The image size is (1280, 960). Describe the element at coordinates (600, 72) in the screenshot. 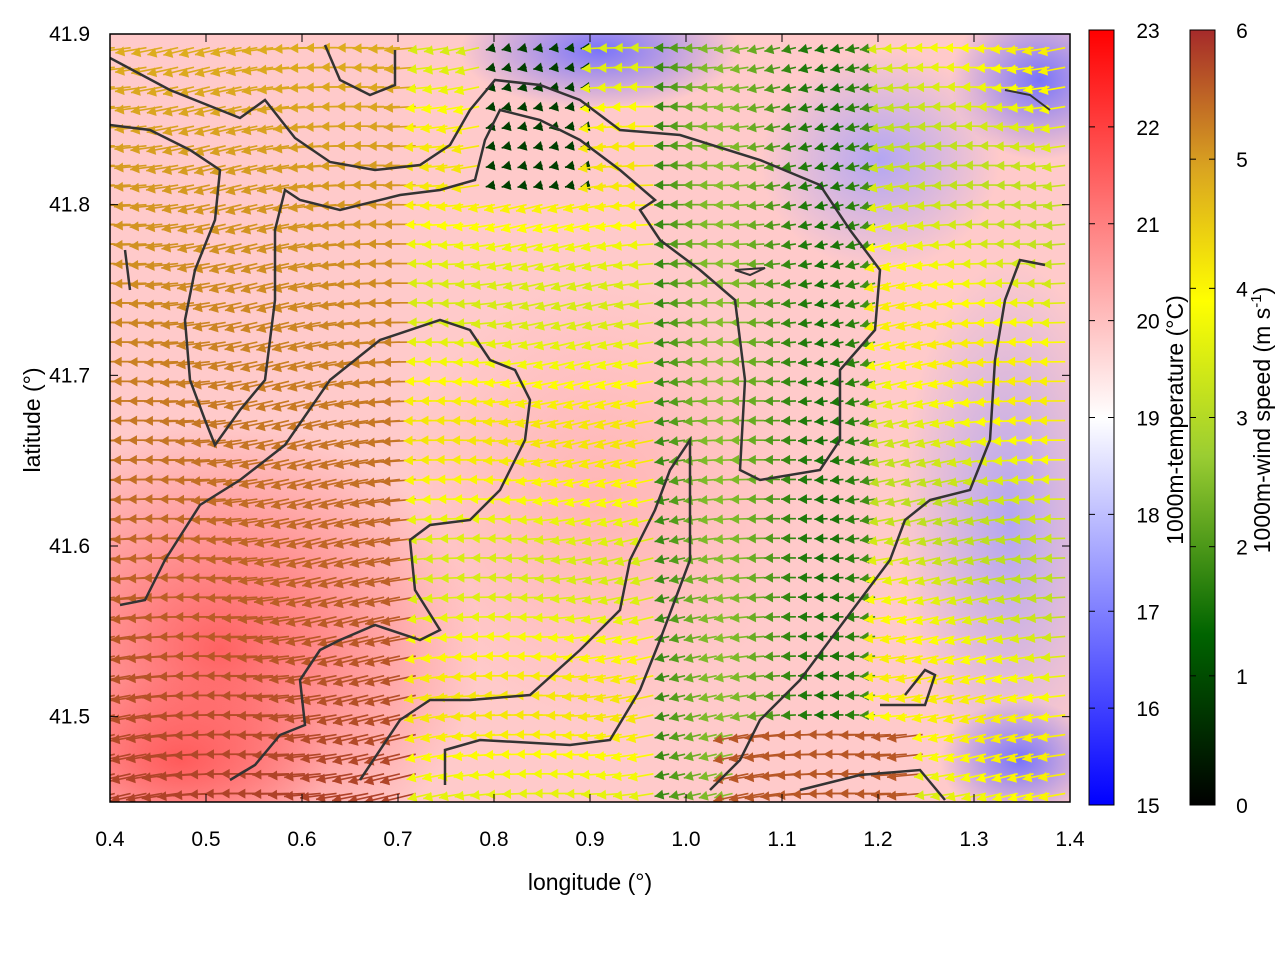

I see `temp-blob-cold-n` at that location.